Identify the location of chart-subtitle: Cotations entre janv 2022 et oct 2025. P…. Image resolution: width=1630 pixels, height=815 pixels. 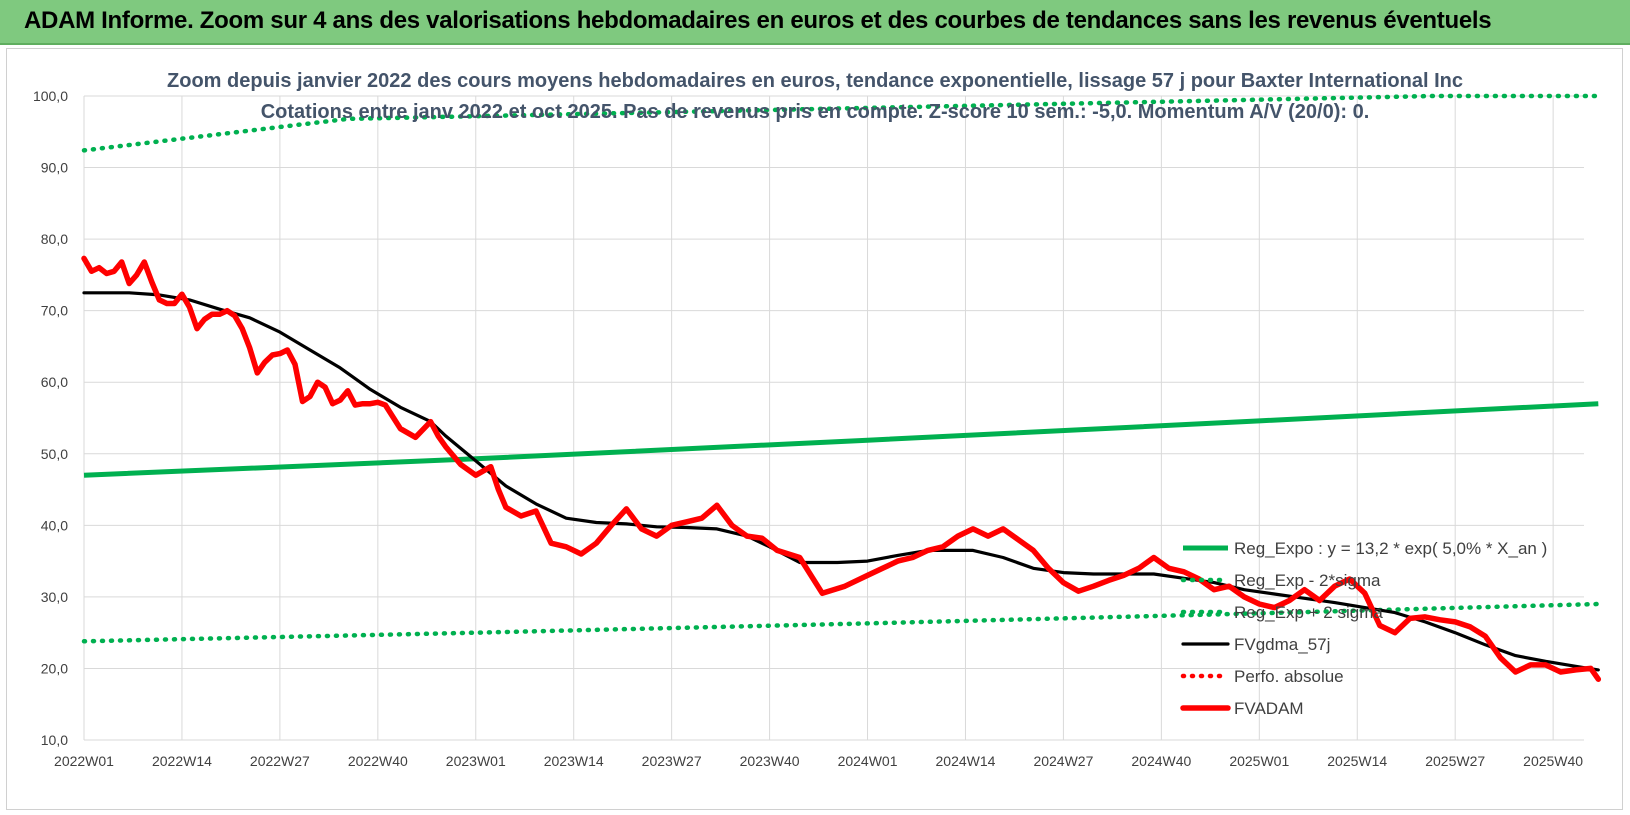
(815, 112).